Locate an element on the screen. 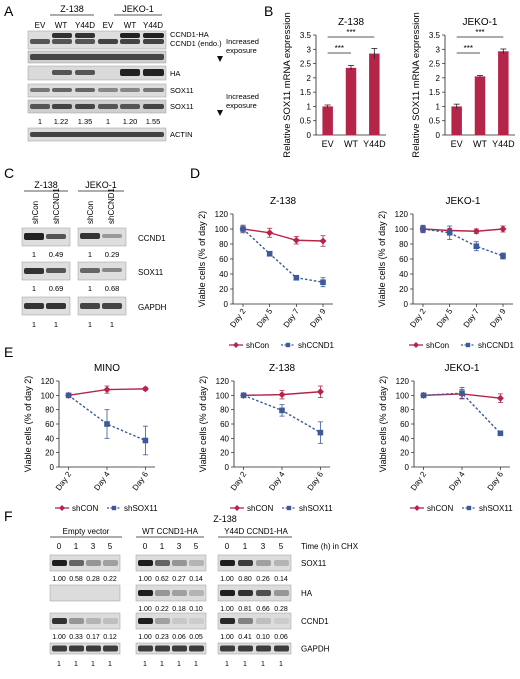 This screenshot has height=679, width=520. sox11-quant: 0.80 is located at coordinates (245, 579).